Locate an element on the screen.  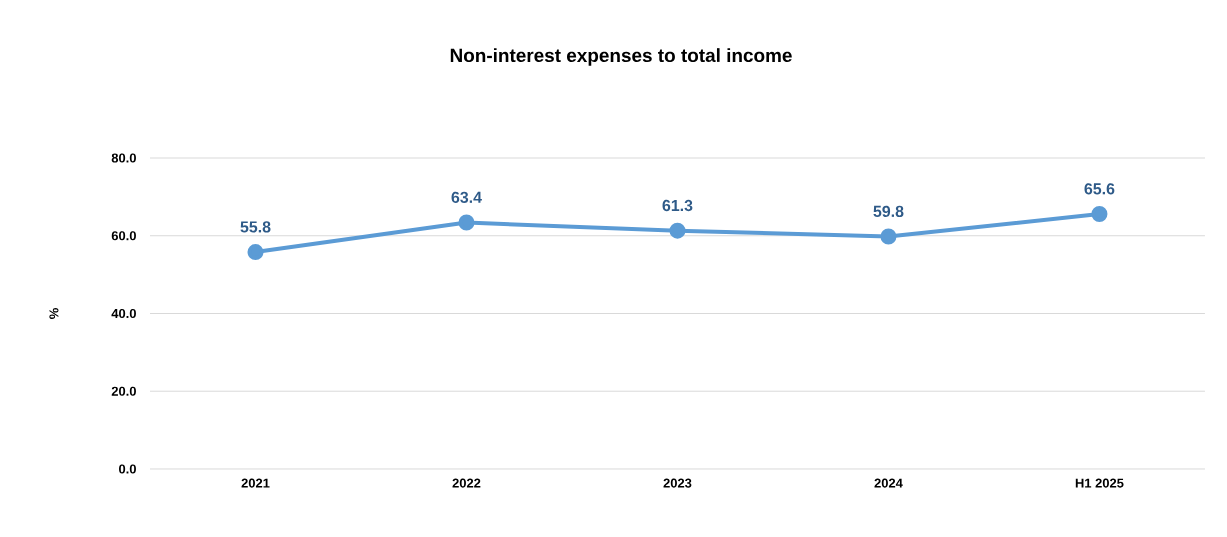
y-tick-label: 40.0 is located at coordinates (123, 313).